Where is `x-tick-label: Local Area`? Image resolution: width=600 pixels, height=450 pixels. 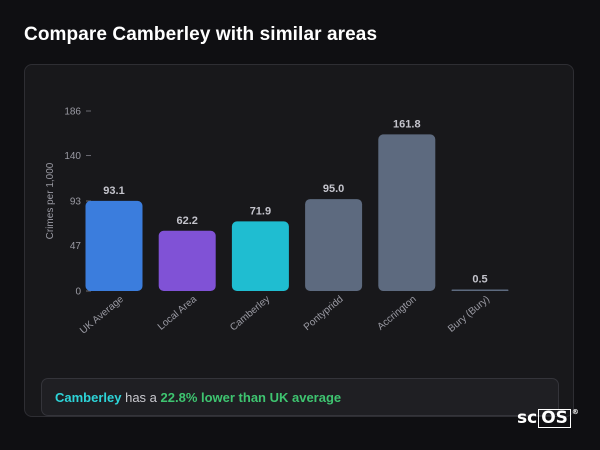
x-tick-label: Local Area is located at coordinates (178, 313).